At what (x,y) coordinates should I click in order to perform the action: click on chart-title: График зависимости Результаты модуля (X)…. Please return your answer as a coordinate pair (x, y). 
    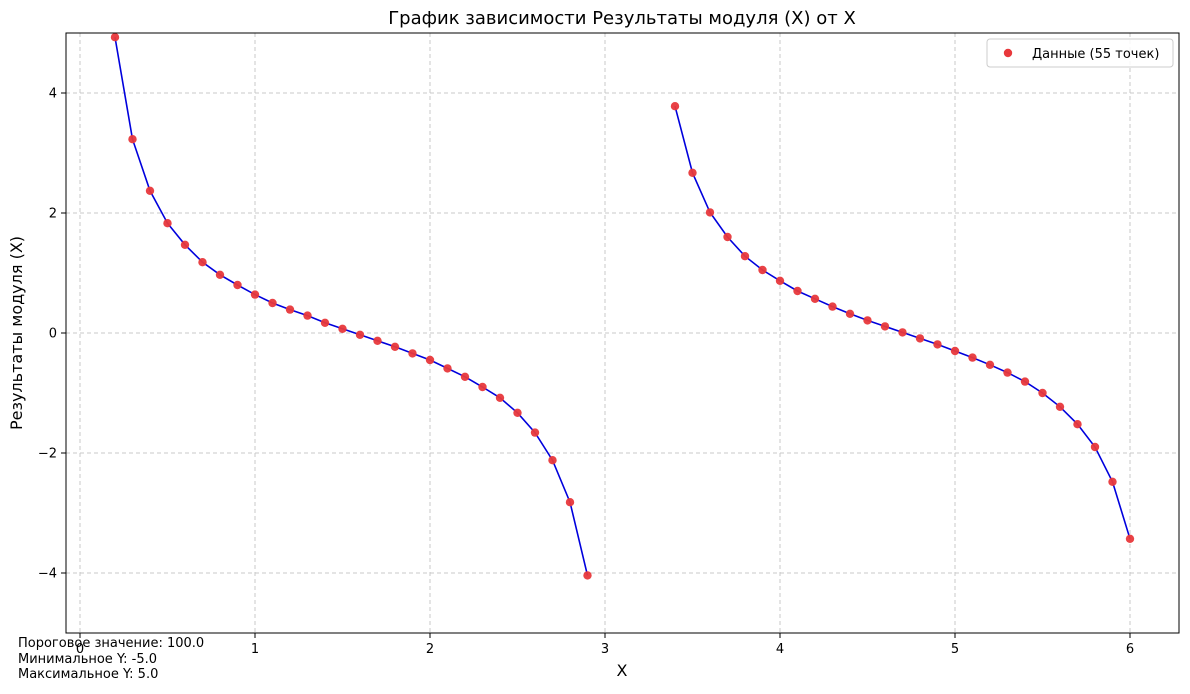
    Looking at the image, I should click on (622, 18).